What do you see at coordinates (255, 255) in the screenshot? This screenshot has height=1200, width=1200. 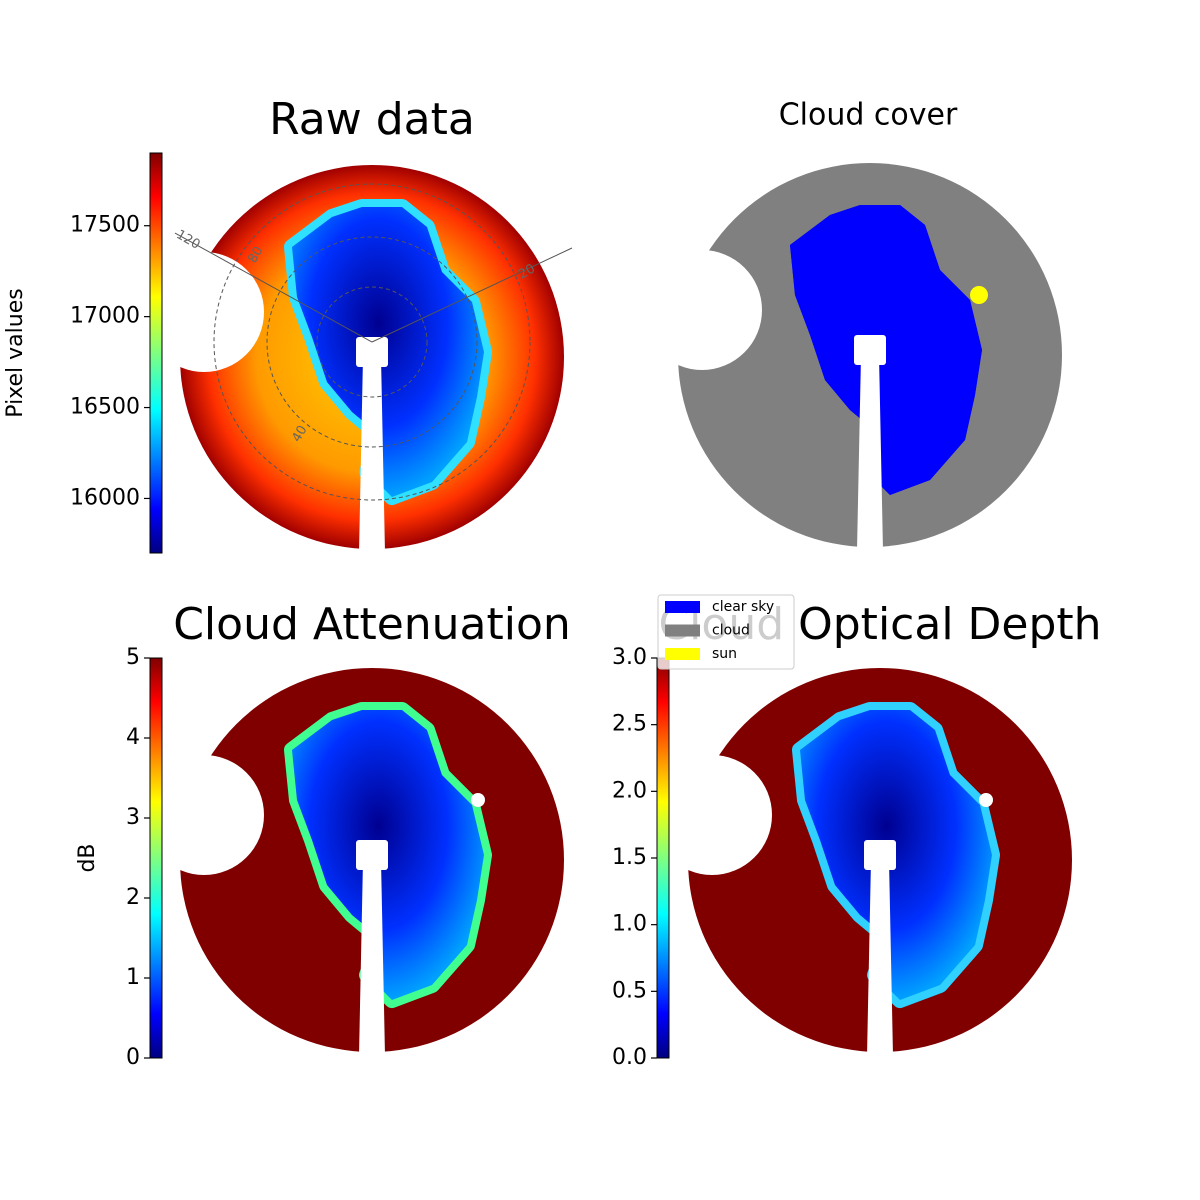 I see `polar-label: 80` at bounding box center [255, 255].